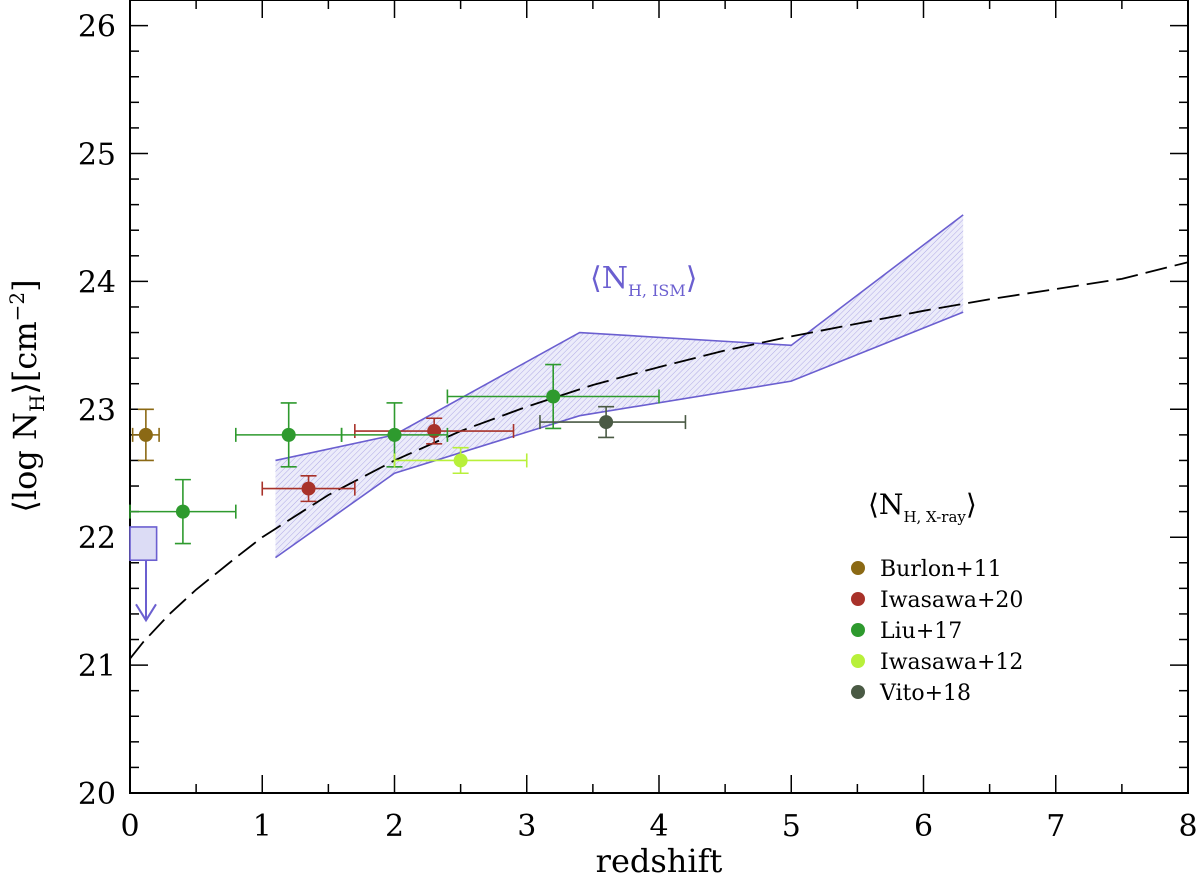 This screenshot has width=1200, height=880. What do you see at coordinates (25, 357) in the screenshot?
I see `y-axis-title-unit: ⟩[cm` at bounding box center [25, 357].